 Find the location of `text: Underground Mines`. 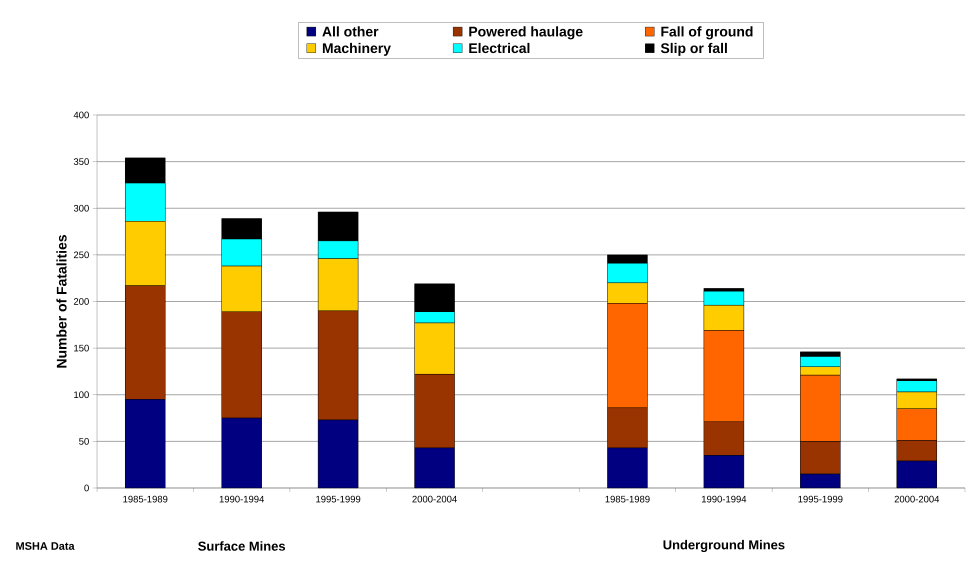

text: Underground Mines is located at coordinates (724, 546).